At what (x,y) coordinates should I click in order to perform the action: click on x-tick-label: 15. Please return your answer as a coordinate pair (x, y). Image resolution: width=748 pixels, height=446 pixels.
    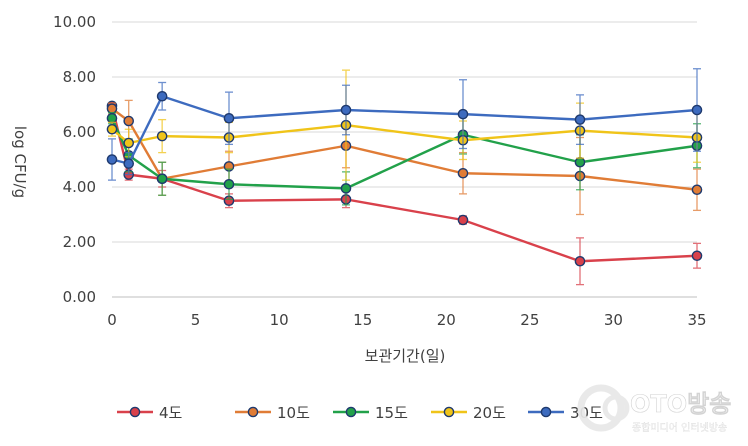
    Looking at the image, I should click on (362, 320).